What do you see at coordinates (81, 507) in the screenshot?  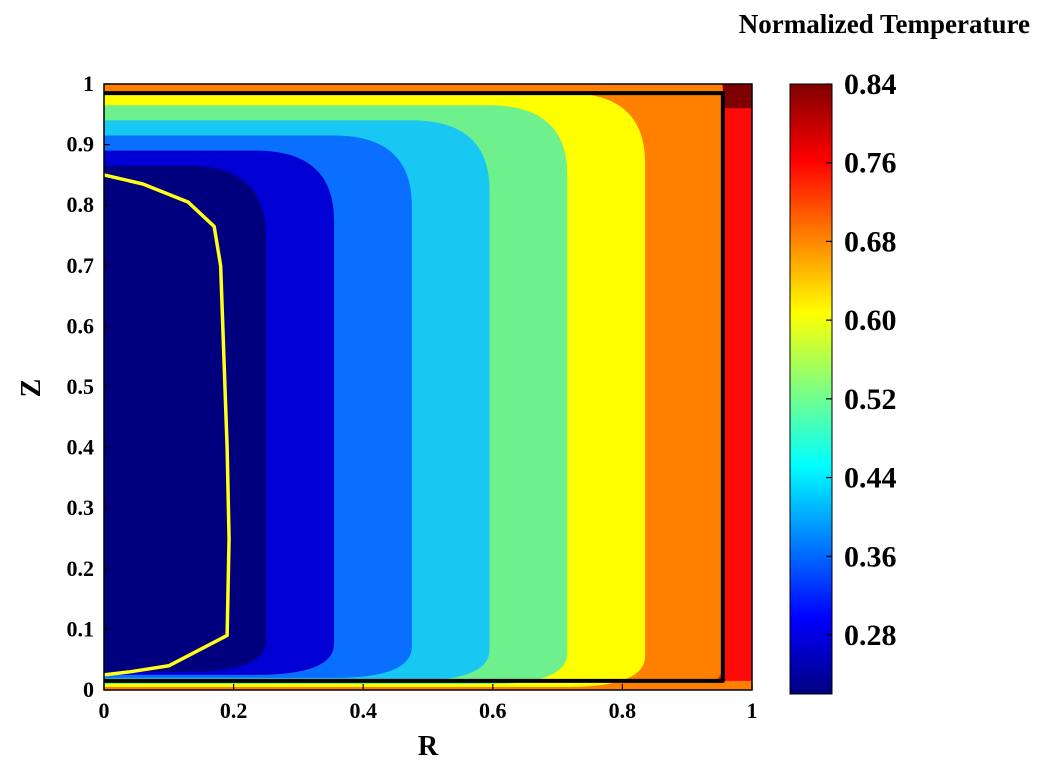 I see `y-tick-label: 0.3` at bounding box center [81, 507].